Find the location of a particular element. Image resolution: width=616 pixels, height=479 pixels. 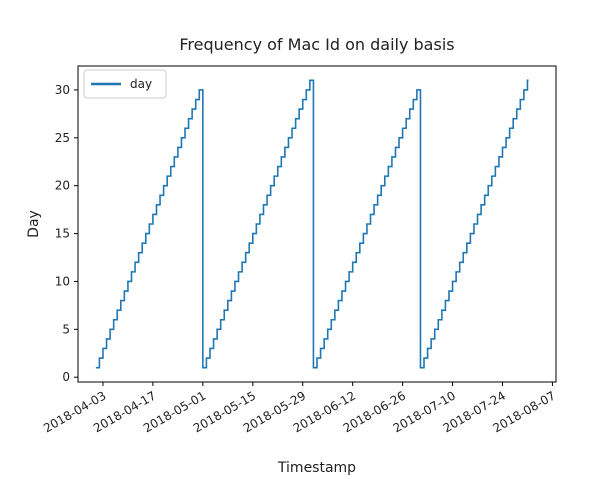

y-axis-ticks: 0 5 10 15 20 25 30 is located at coordinates (66, 233).